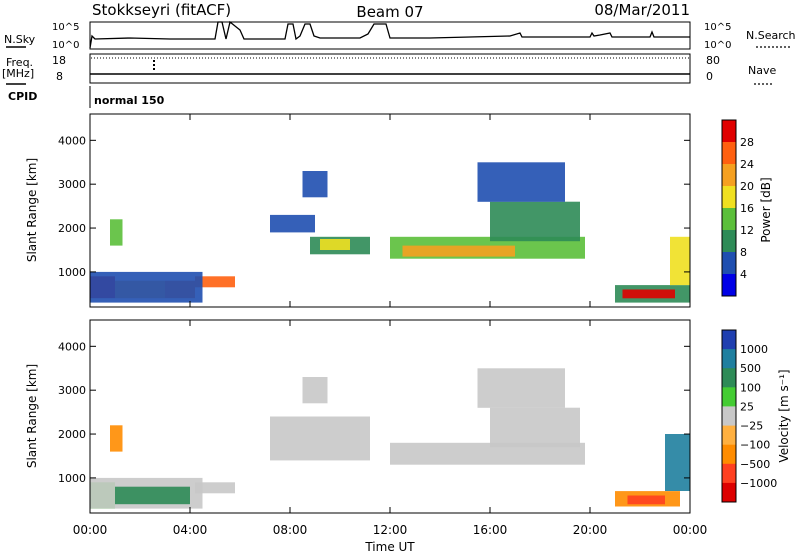 The width and height of the screenshot is (800, 554). What do you see at coordinates (290, 530) in the screenshot?
I see `xtick-label-2: 08:00` at bounding box center [290, 530].